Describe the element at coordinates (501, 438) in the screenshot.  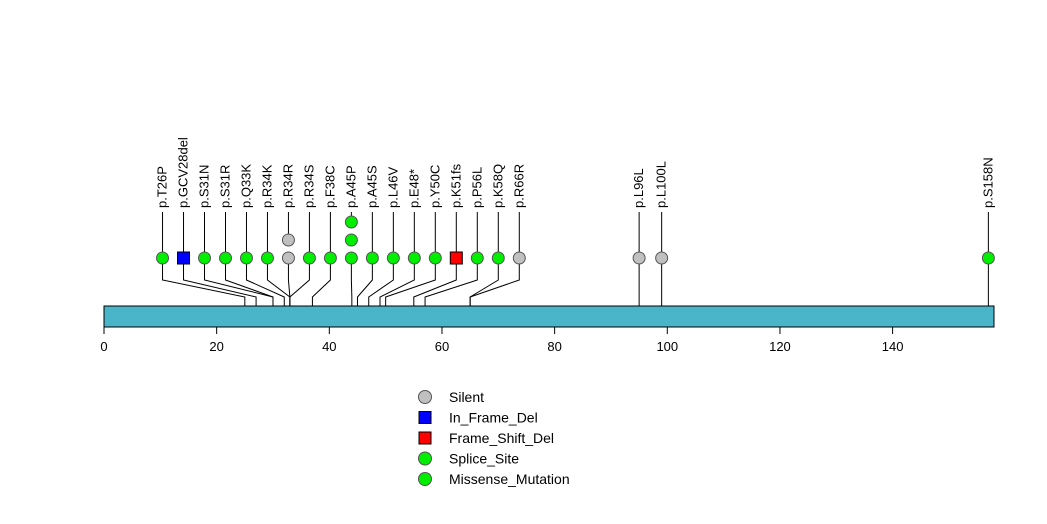
I see `legend-label: Frame_Shift_Del` at that location.